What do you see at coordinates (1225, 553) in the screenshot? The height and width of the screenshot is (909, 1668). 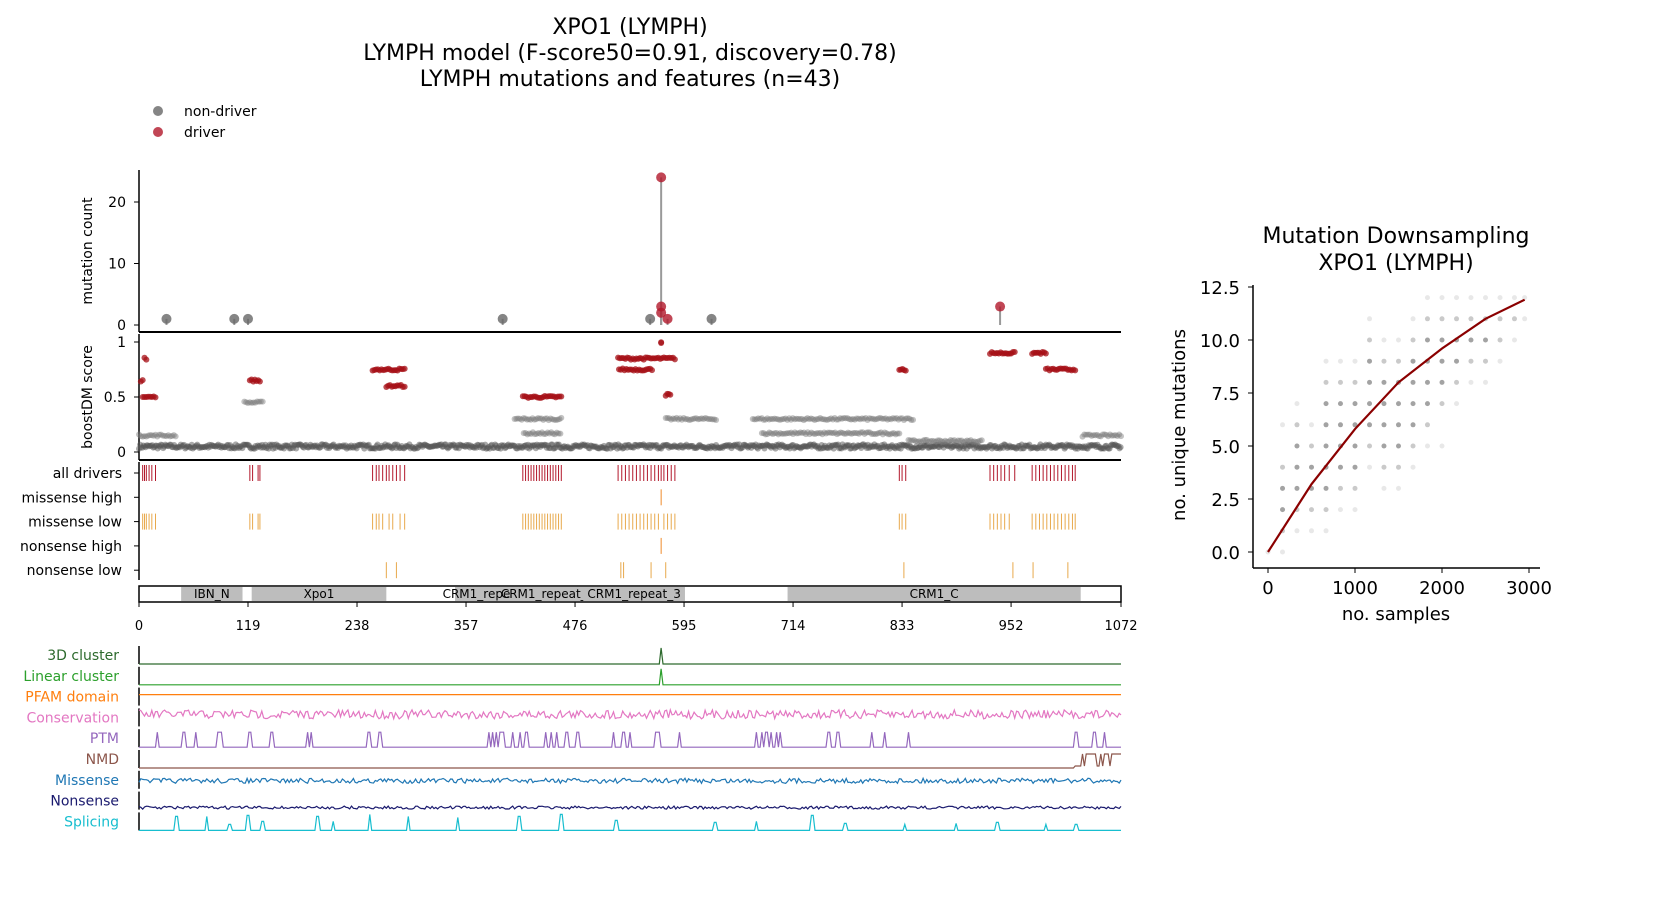 I see `y-tick-label: 0.0` at bounding box center [1225, 553].